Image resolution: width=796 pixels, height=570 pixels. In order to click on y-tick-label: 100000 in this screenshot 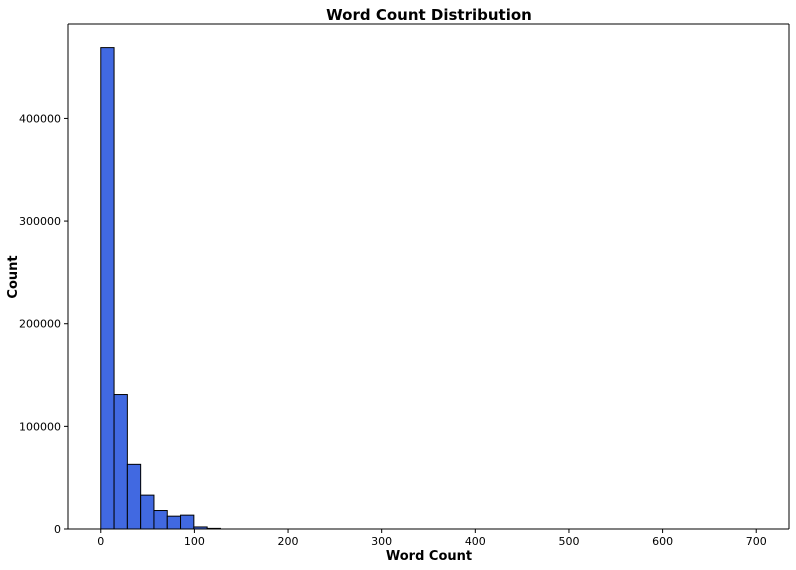, I will do `click(40, 426)`.